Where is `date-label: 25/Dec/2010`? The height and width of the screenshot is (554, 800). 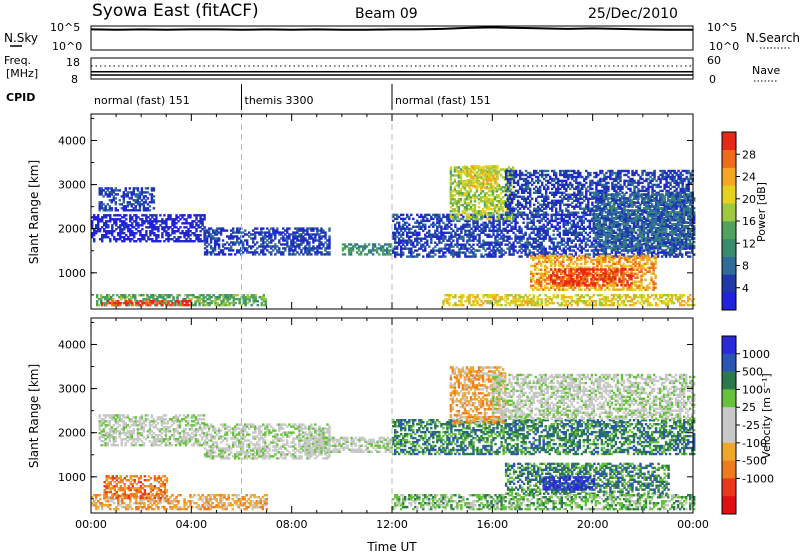
date-label: 25/Dec/2010 is located at coordinates (633, 14).